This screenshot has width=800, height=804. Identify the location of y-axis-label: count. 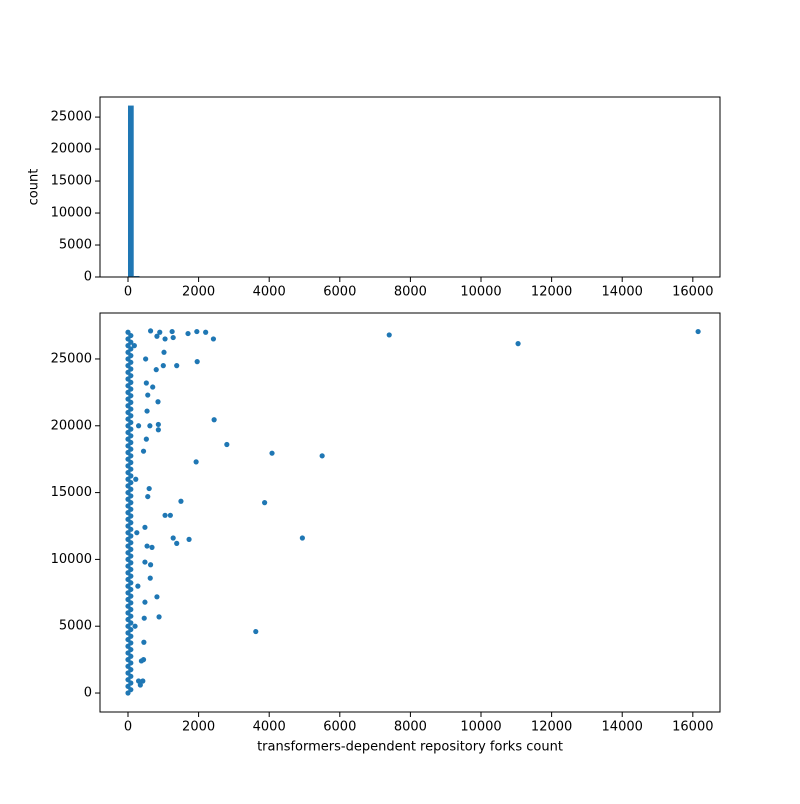
(34, 187).